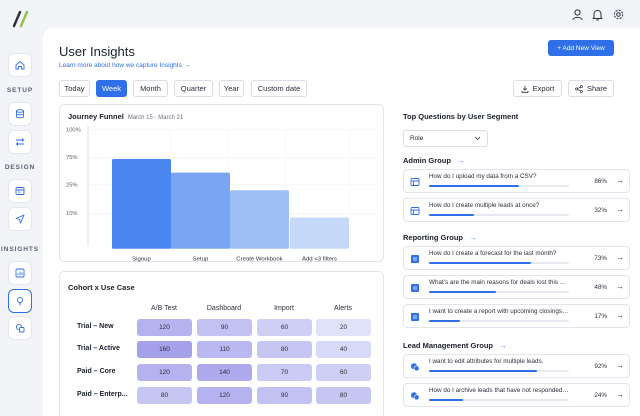 Image resolution: width=640 pixels, height=416 pixels. Describe the element at coordinates (343, 327) in the screenshot. I see `cohort-cell: 20` at that location.